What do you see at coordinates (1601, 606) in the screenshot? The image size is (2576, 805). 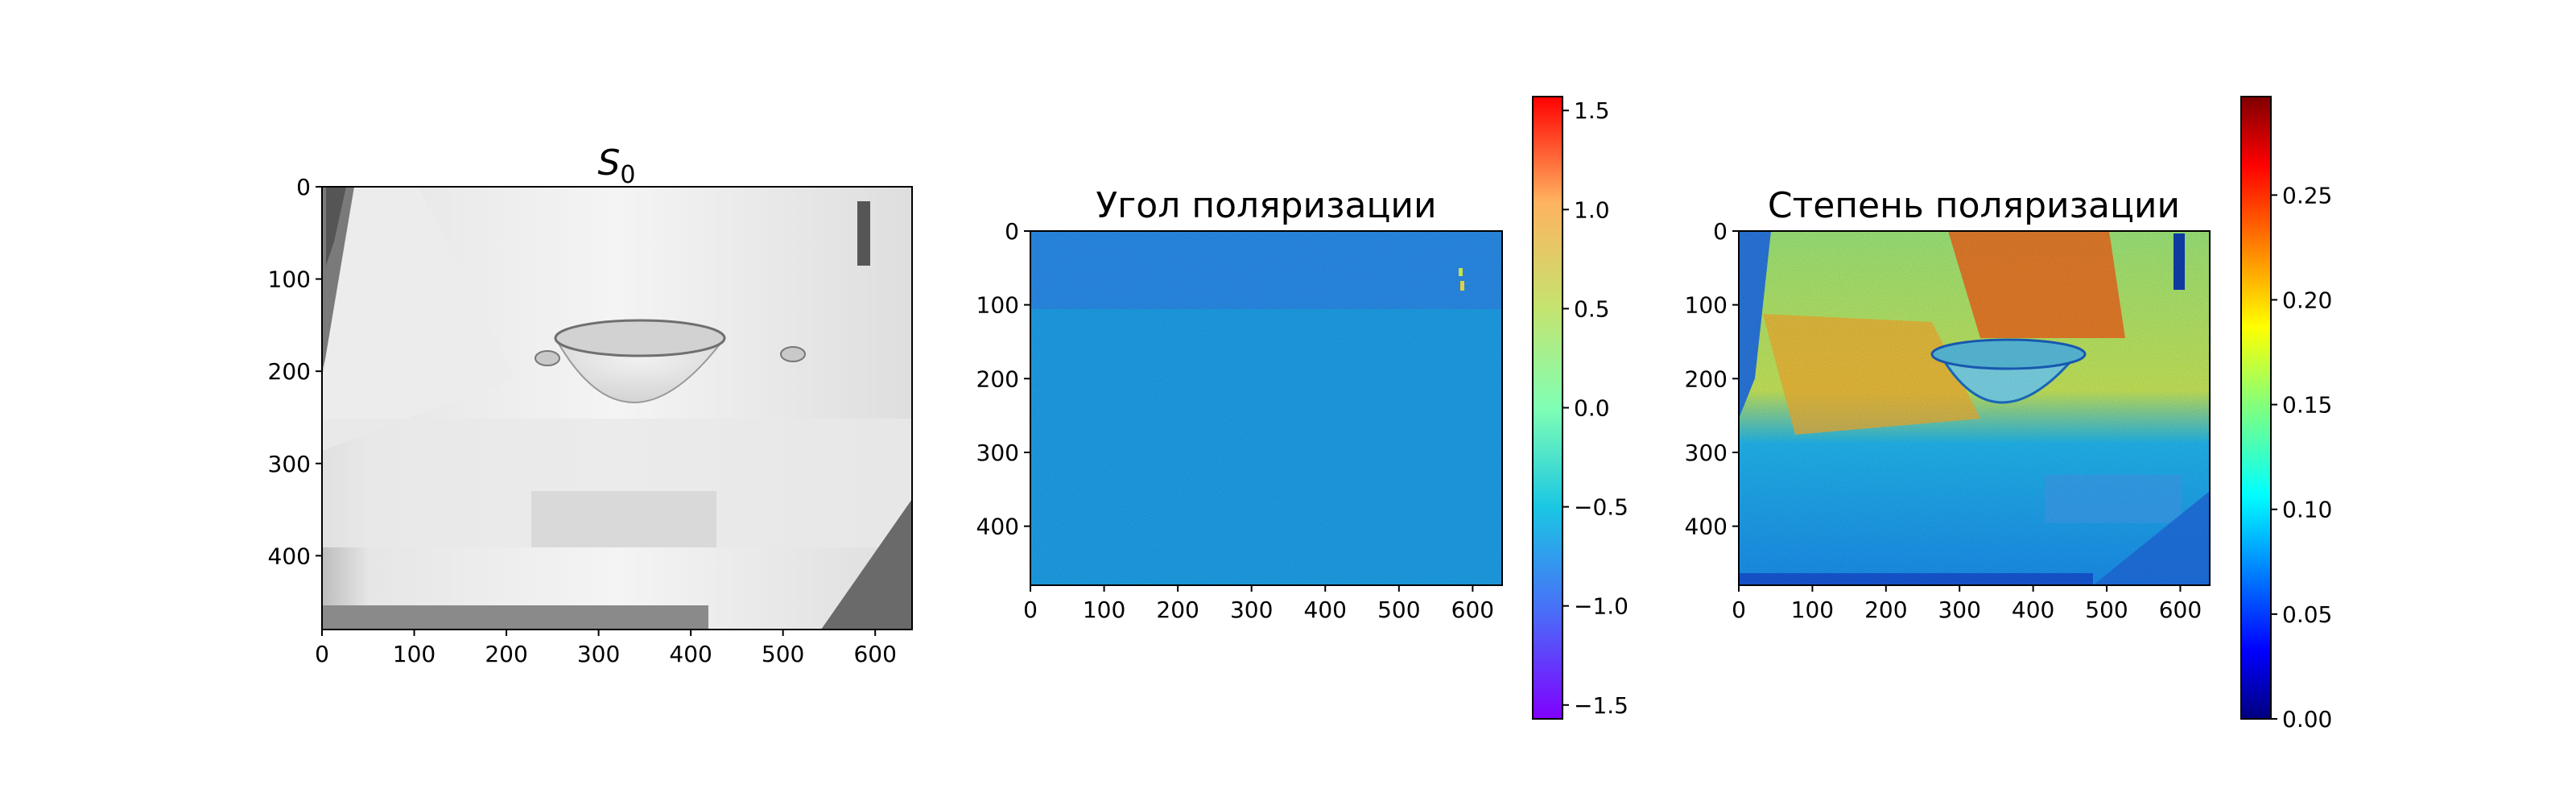 I see `colorbar-tick-label: −1.0` at bounding box center [1601, 606].